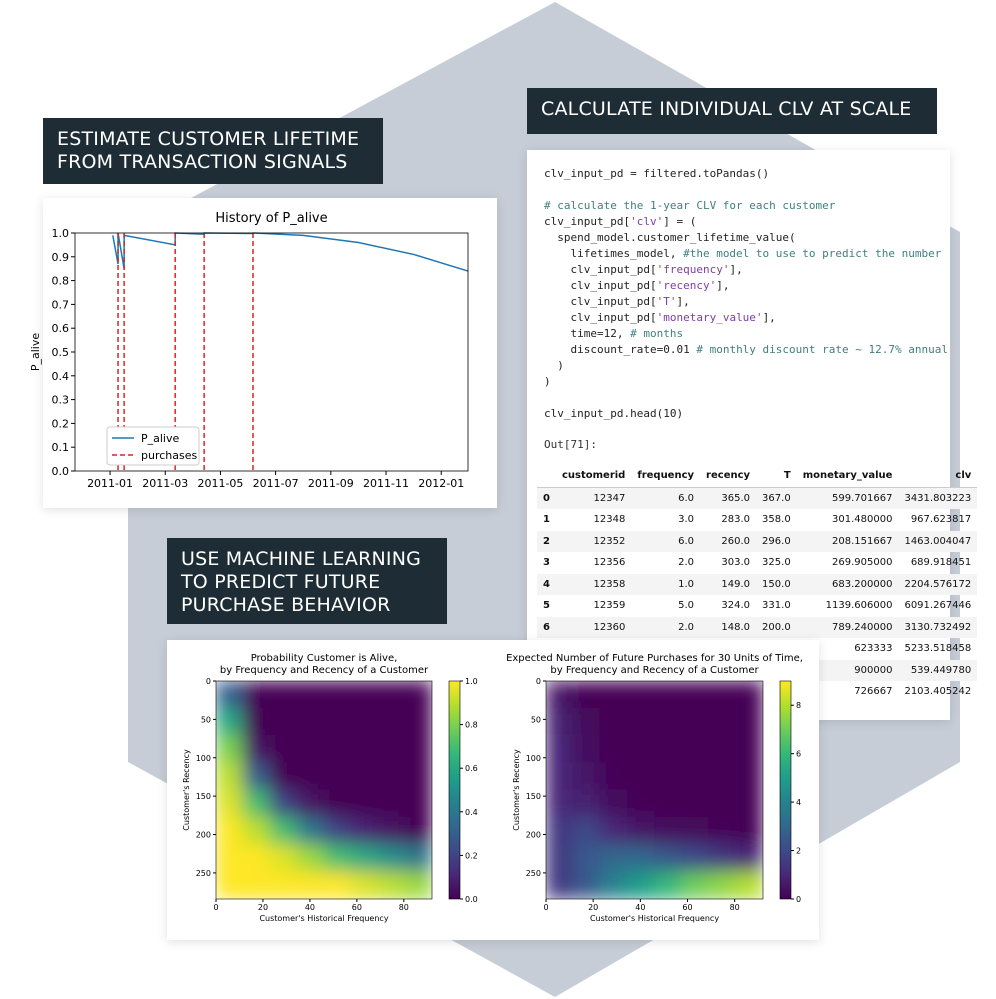 This screenshot has width=996, height=999. I want to click on cell: 200.0, so click(776, 627).